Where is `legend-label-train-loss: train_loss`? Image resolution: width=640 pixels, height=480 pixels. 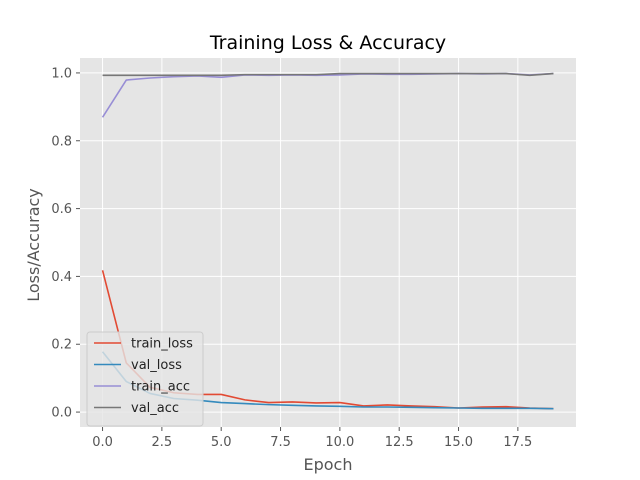
legend-label-train-loss: train_loss is located at coordinates (162, 344).